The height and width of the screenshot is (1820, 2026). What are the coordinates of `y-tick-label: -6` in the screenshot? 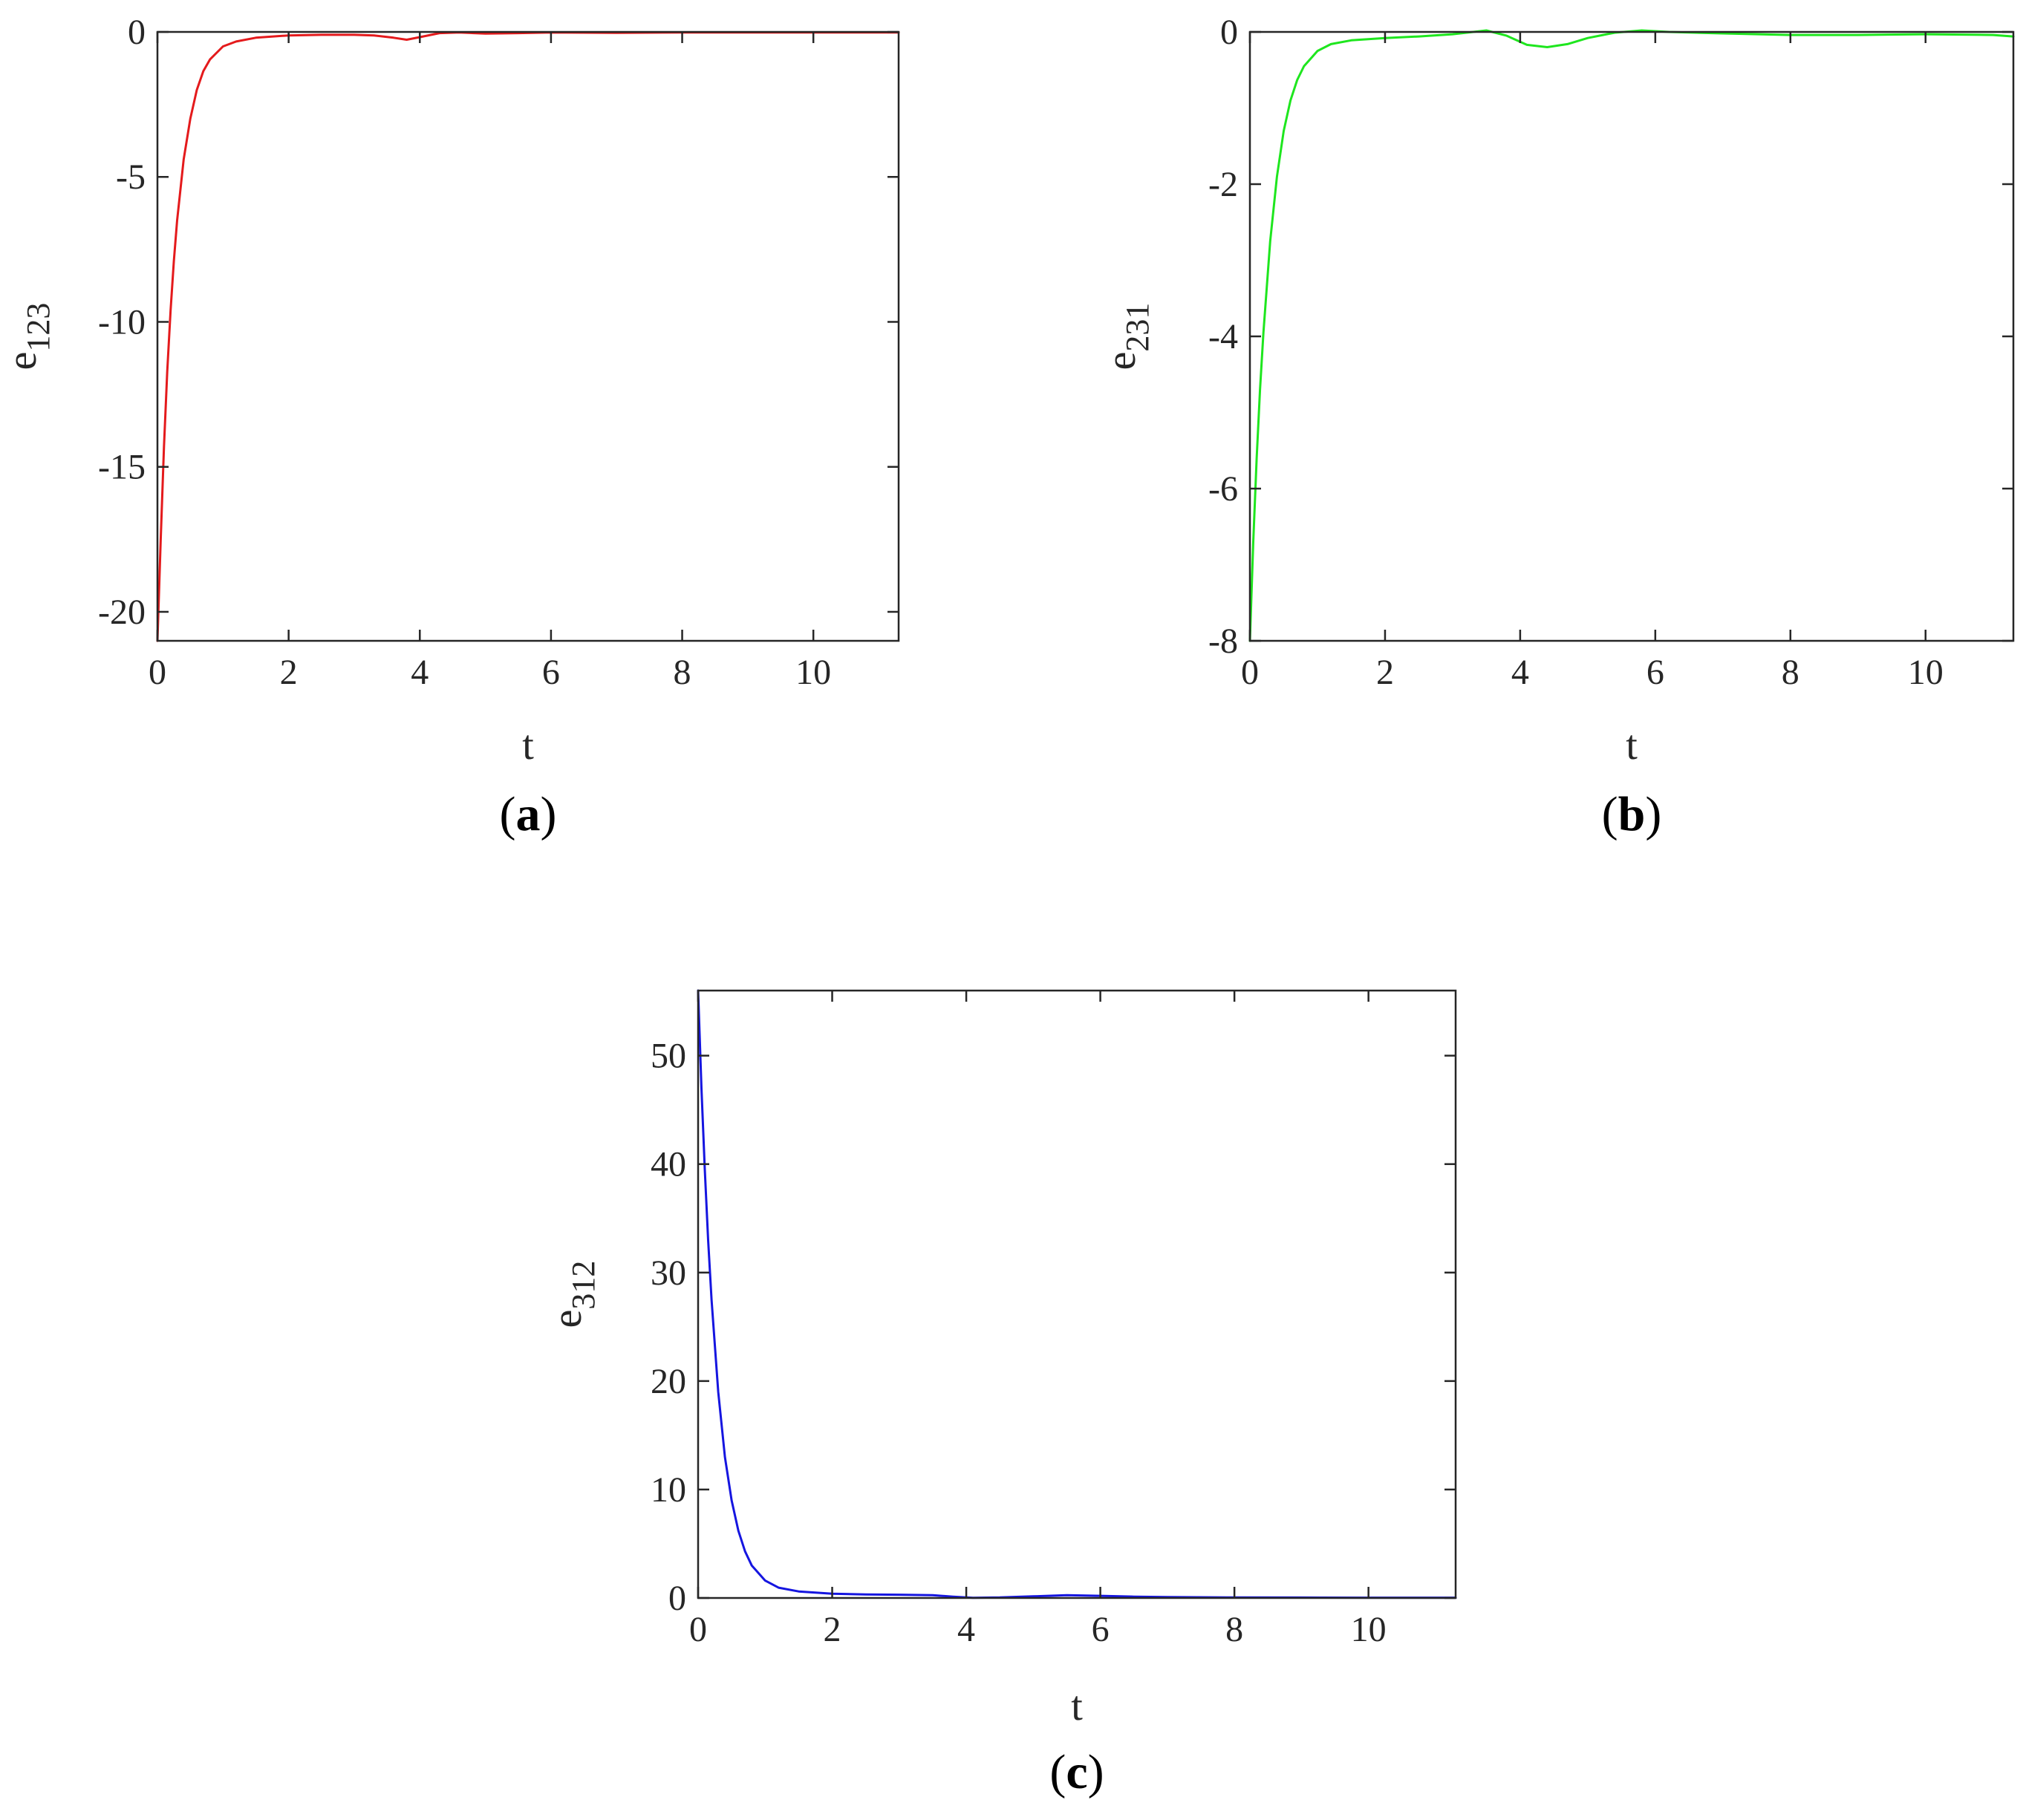 It's located at (1223, 489).